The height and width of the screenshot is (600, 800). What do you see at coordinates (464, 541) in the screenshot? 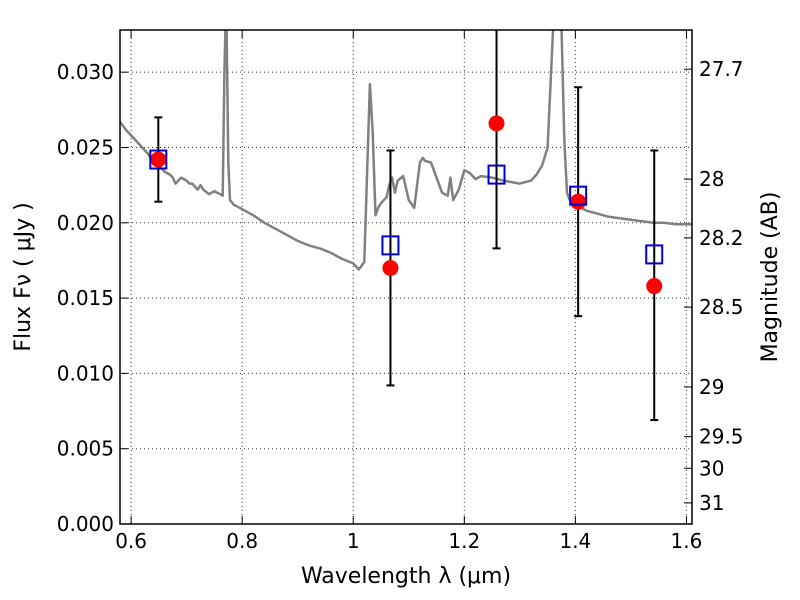
I see `x-tick-label: 1.2` at bounding box center [464, 541].